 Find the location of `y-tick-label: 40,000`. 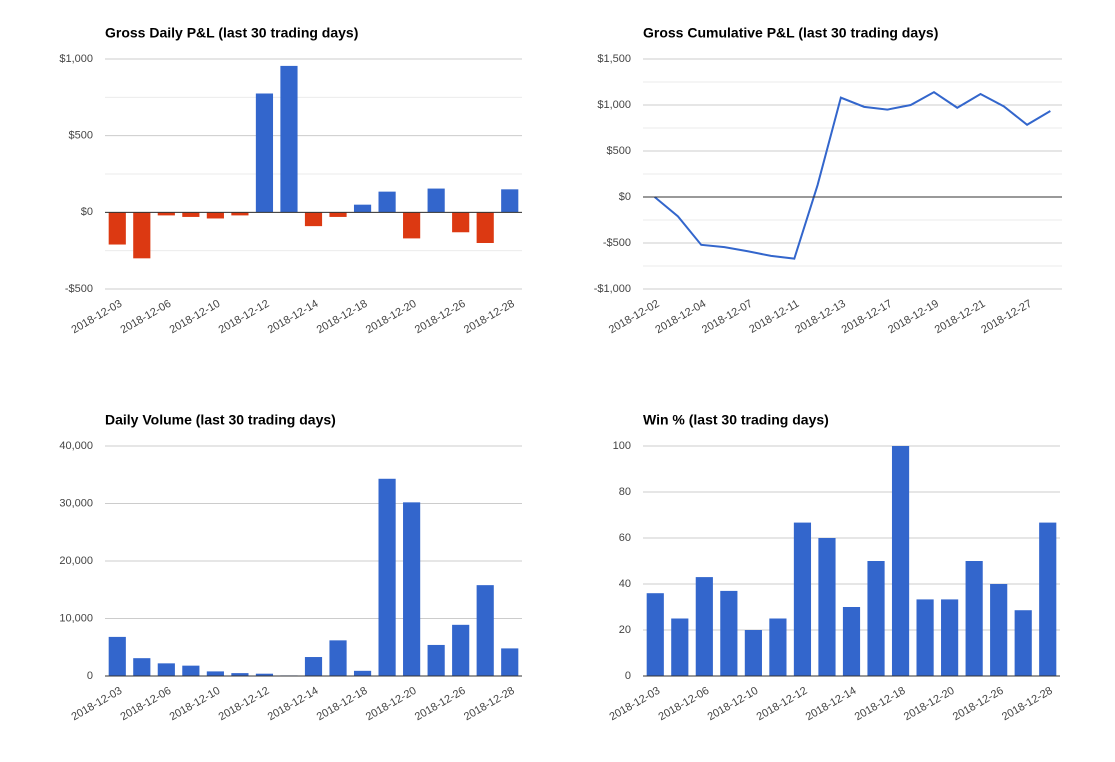

y-tick-label: 40,000 is located at coordinates (76, 446).